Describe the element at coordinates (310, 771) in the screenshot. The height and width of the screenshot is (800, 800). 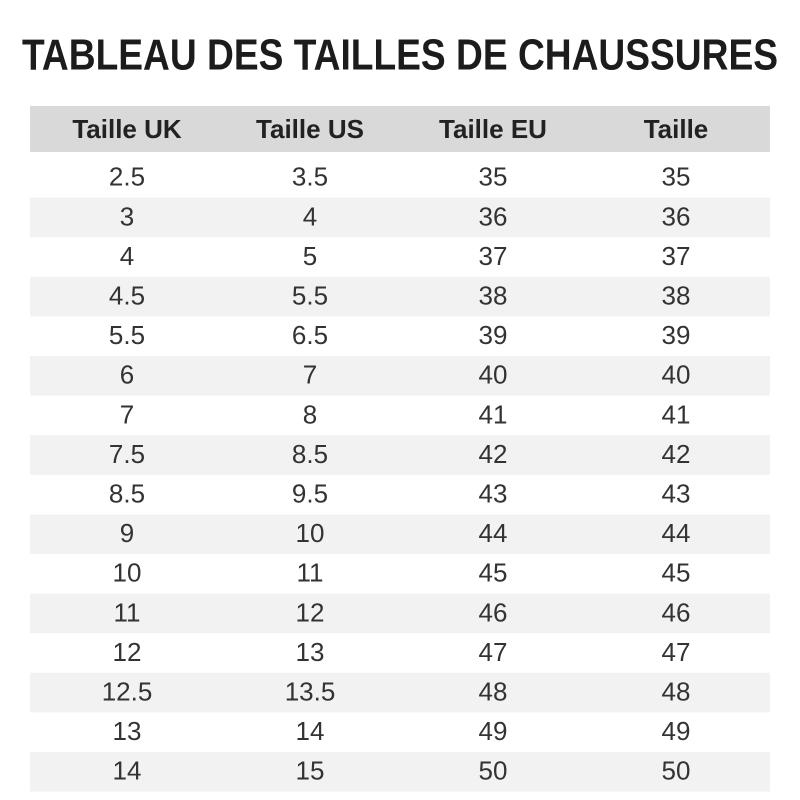
I see `cell: 15` at that location.